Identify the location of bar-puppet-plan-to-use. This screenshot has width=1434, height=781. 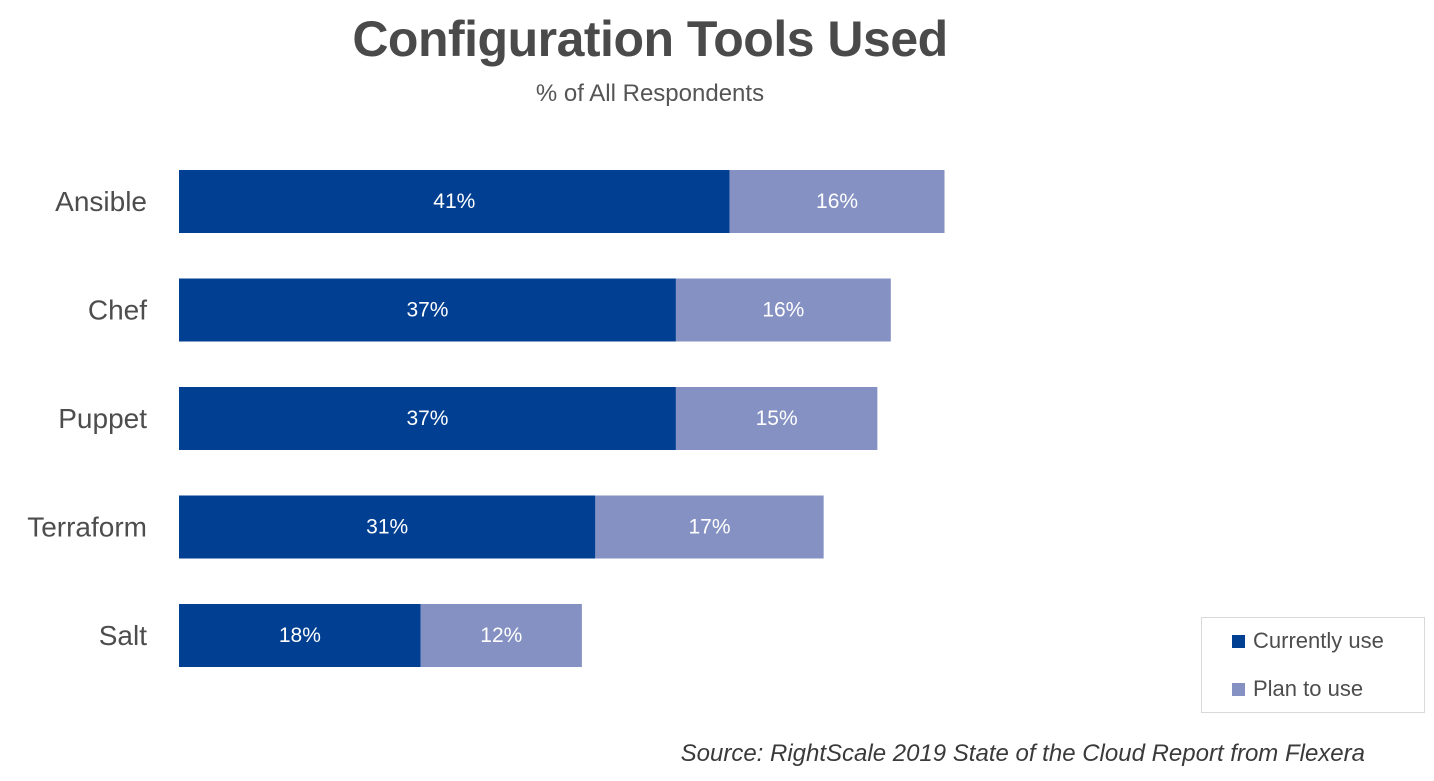
(776, 418).